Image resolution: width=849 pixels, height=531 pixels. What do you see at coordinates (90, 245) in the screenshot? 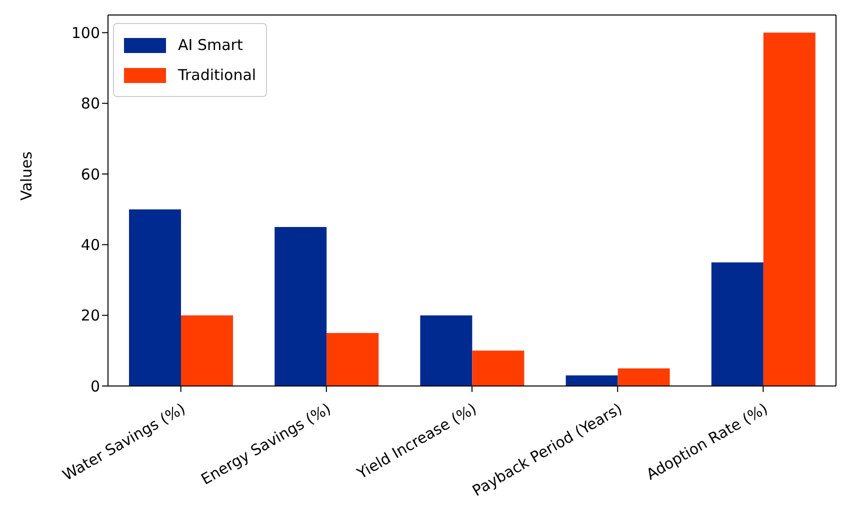
I see `y-tick-label: 40` at bounding box center [90, 245].